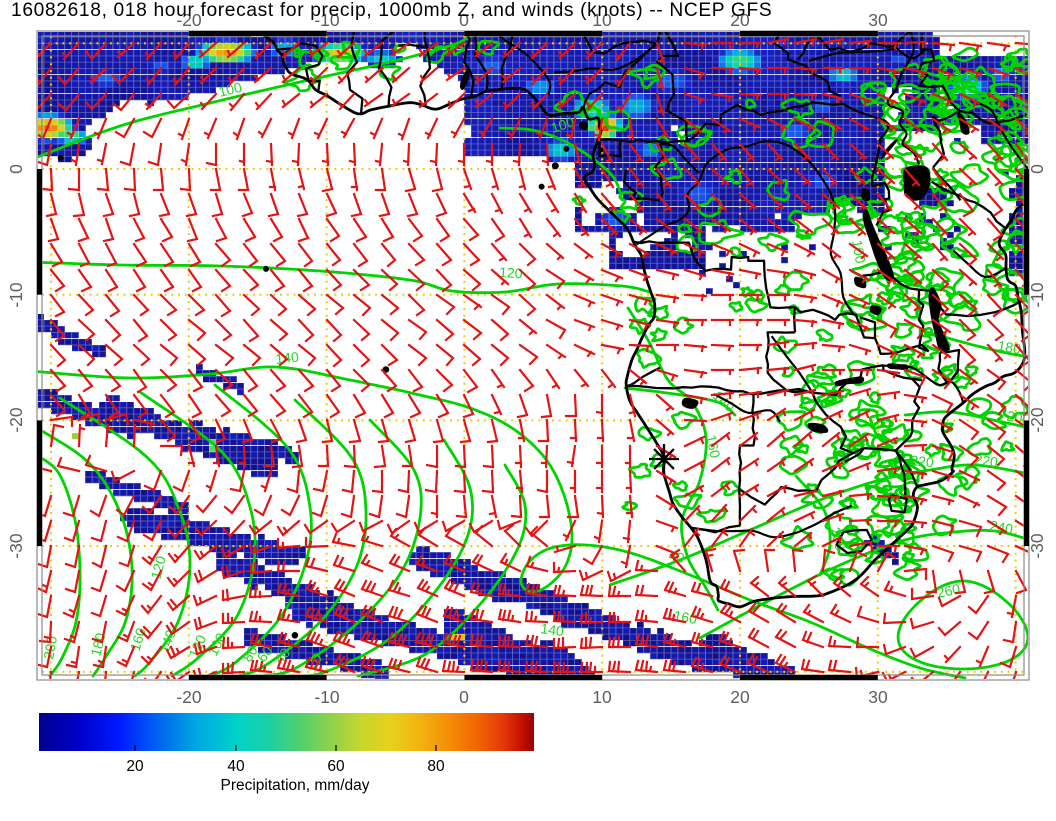 The height and width of the screenshot is (821, 1056). What do you see at coordinates (1001, 527) in the screenshot?
I see `svg-text: 240` at bounding box center [1001, 527].